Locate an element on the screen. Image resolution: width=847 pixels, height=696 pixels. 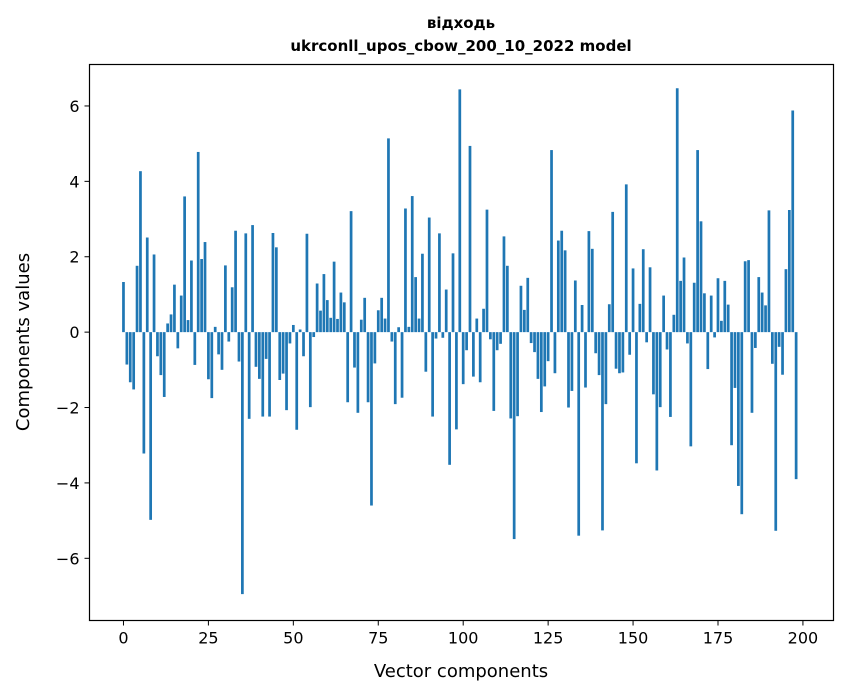
x-tick-label: 200 is located at coordinates (803, 638).